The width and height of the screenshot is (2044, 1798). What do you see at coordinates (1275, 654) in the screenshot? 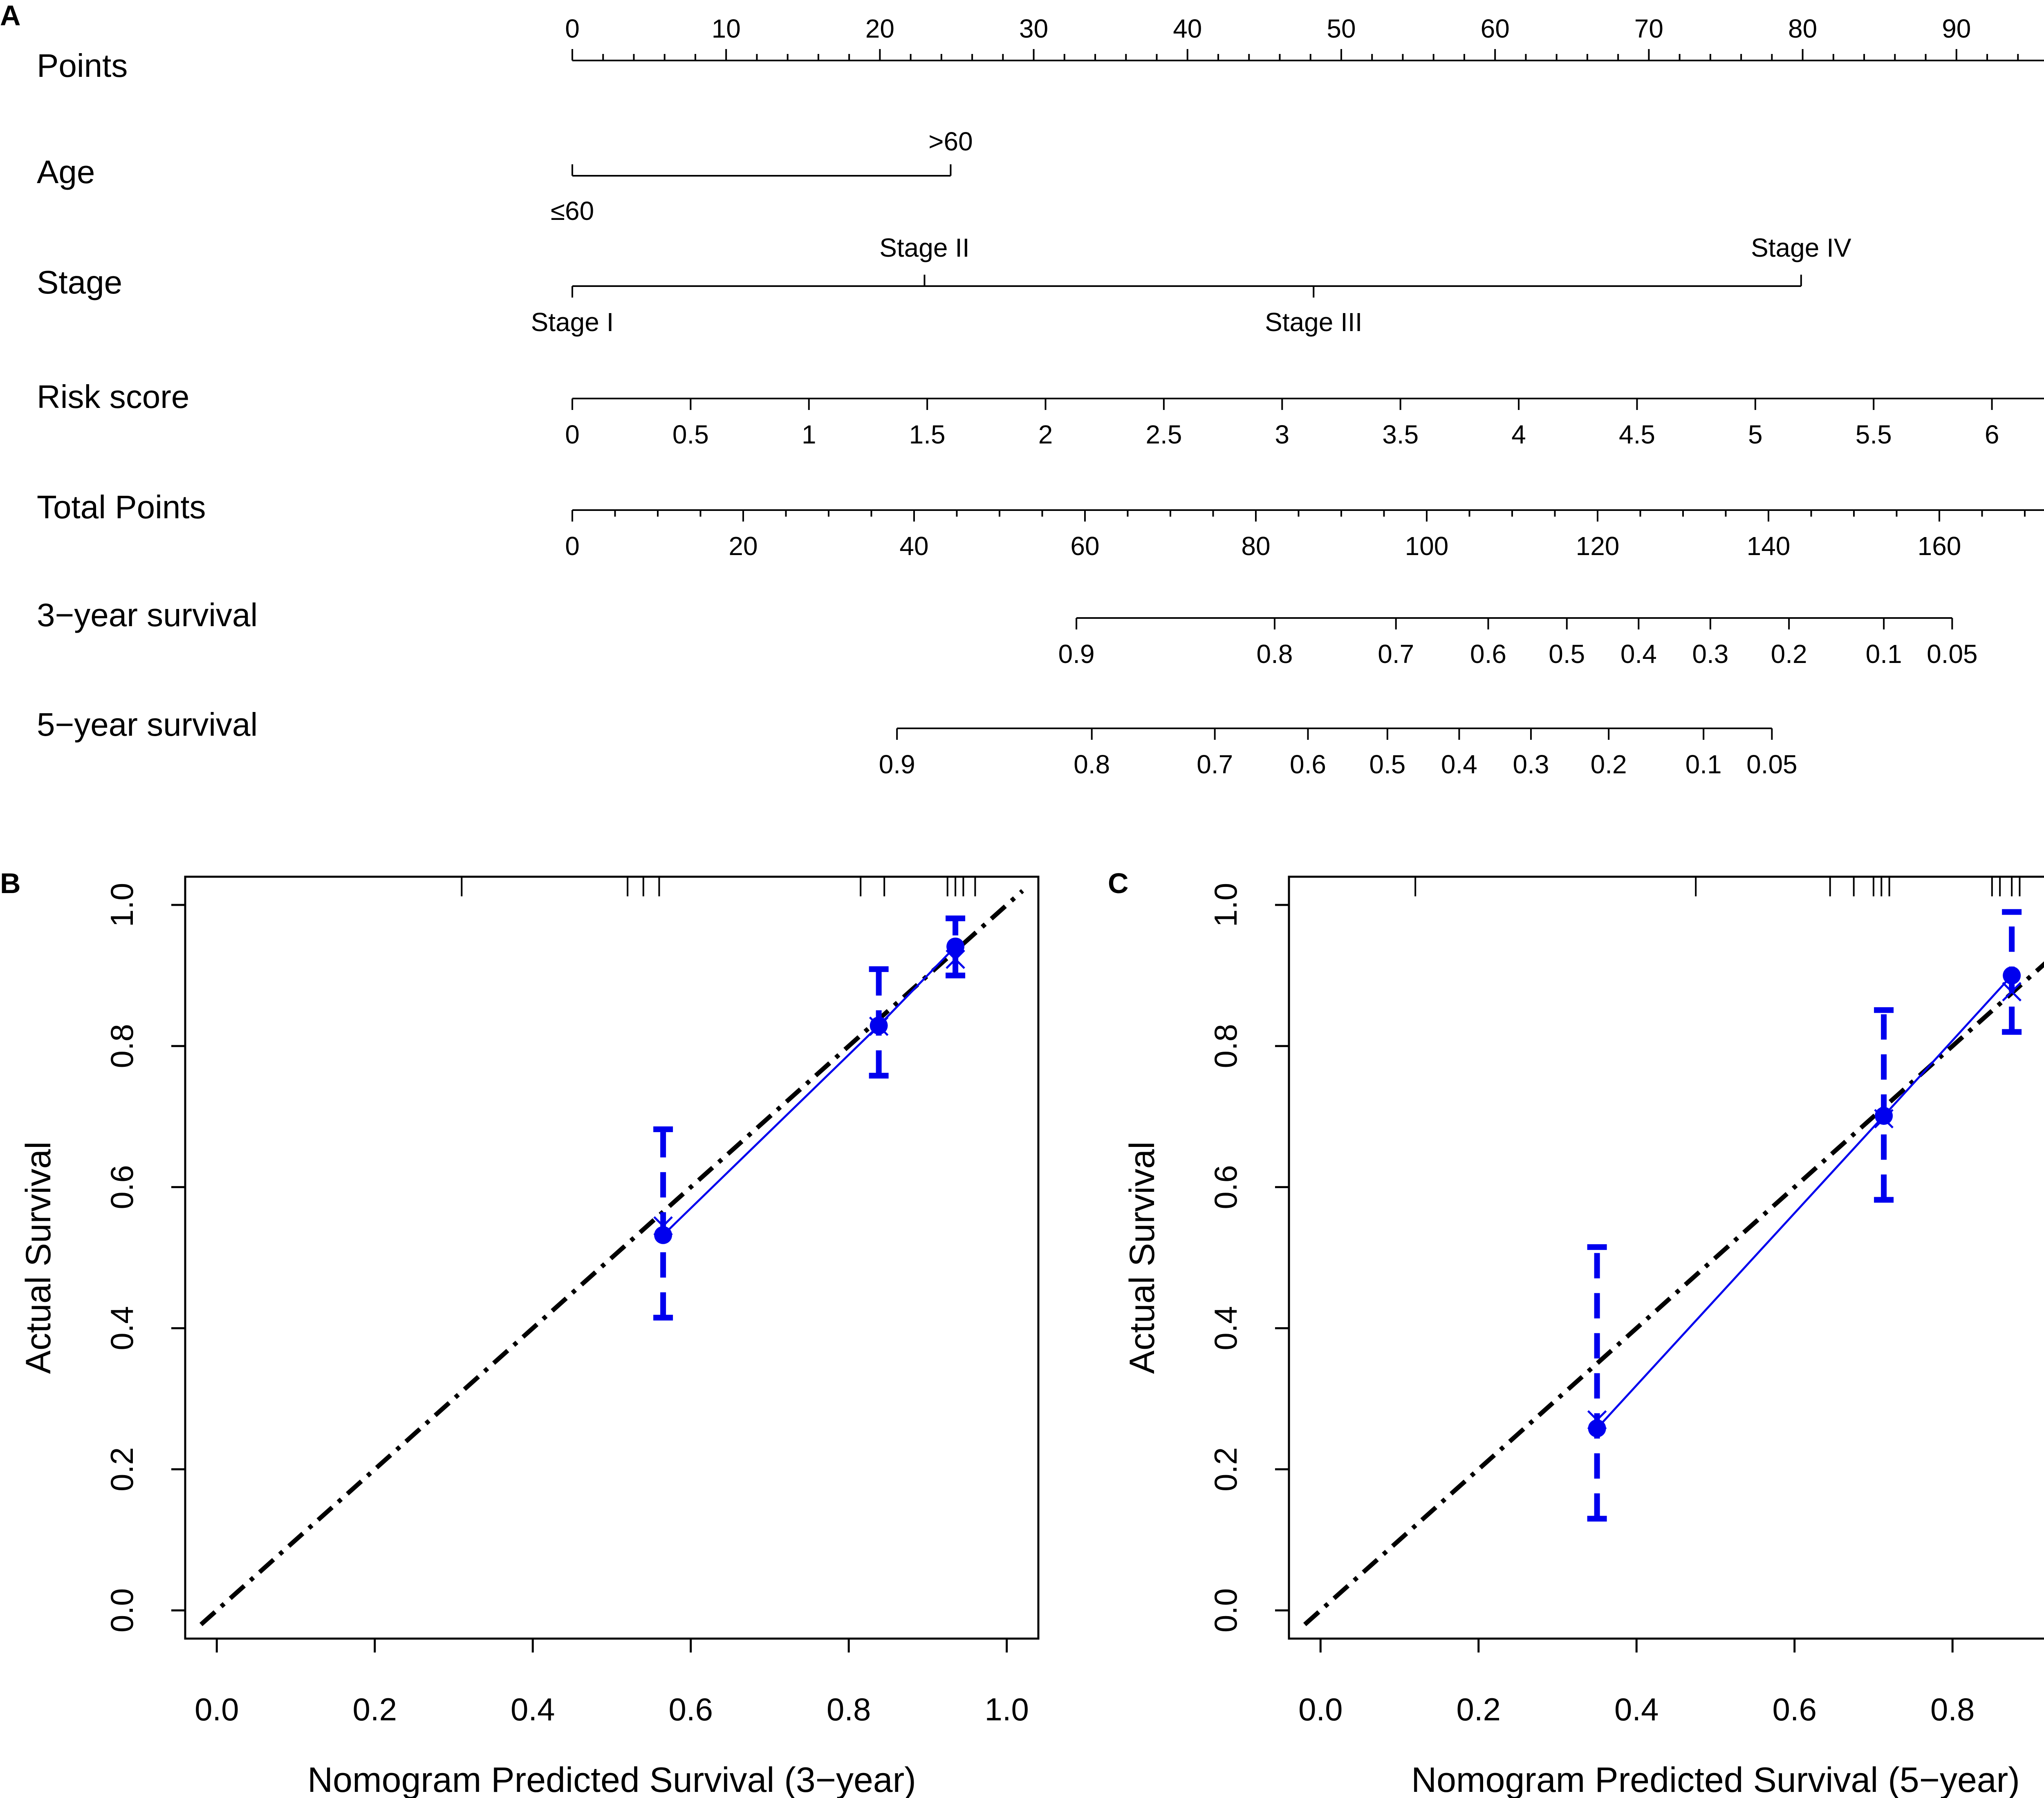
I see `surv3-tick-label: 0.8` at bounding box center [1275, 654].